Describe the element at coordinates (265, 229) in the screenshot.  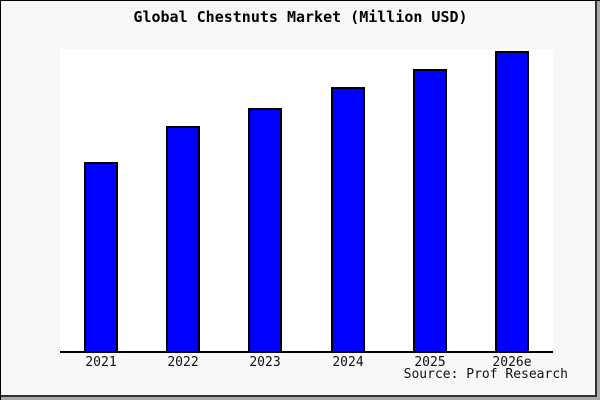
I see `bar-2023` at that location.